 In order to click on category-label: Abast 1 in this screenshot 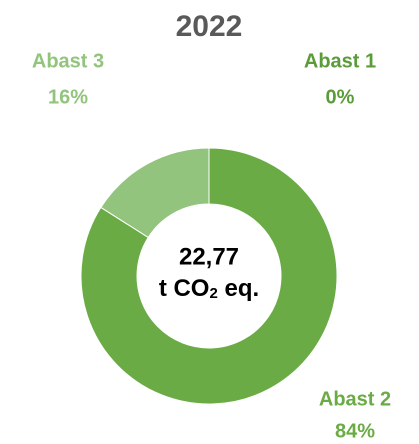, I will do `click(340, 61)`.